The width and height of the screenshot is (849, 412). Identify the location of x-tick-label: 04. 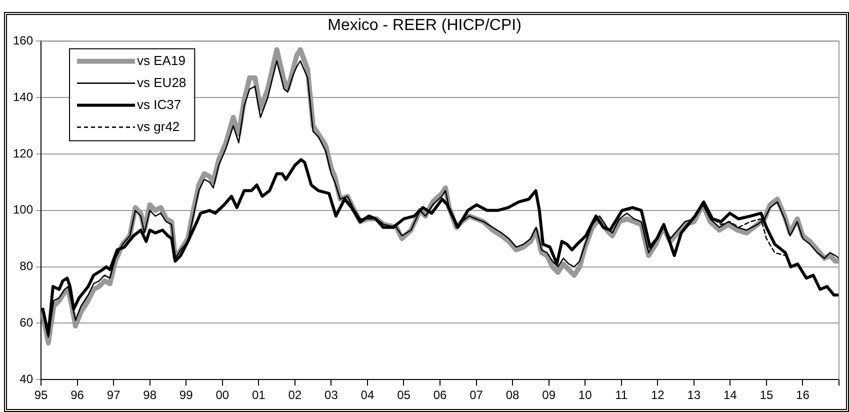
(367, 395).